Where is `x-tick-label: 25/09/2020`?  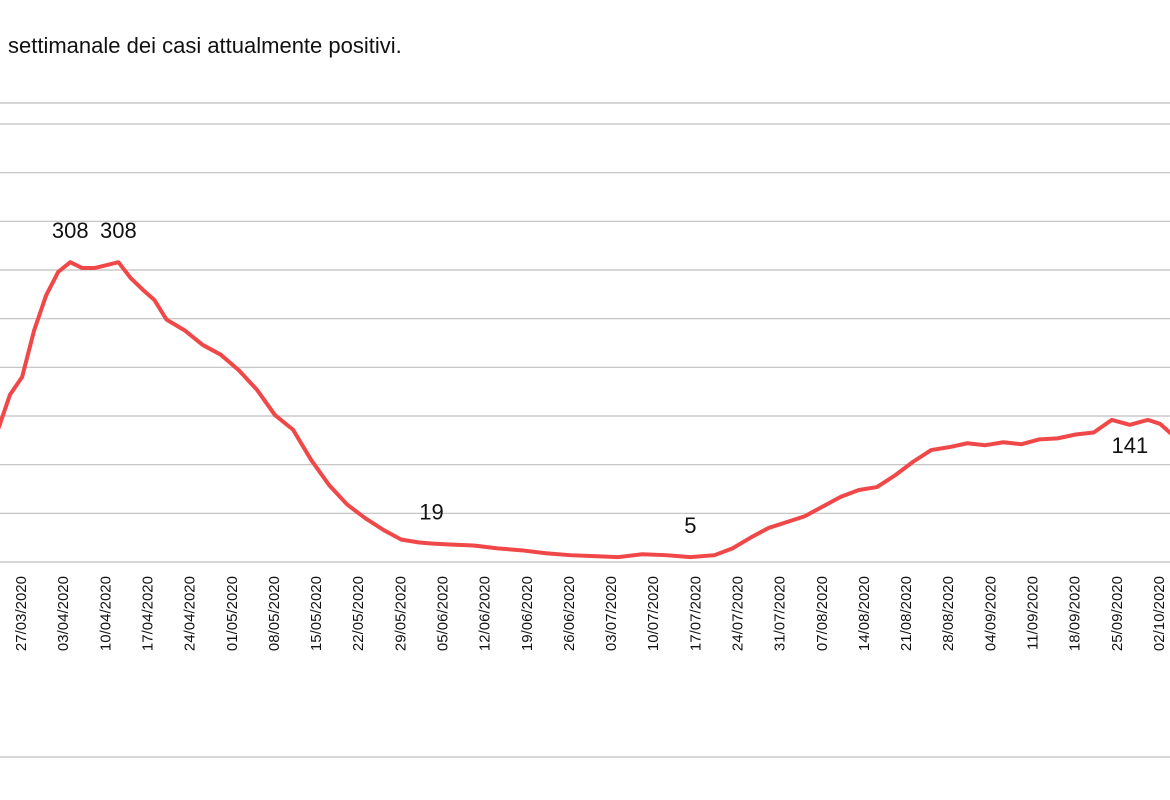 x-tick-label: 25/09/2020 is located at coordinates (1117, 613).